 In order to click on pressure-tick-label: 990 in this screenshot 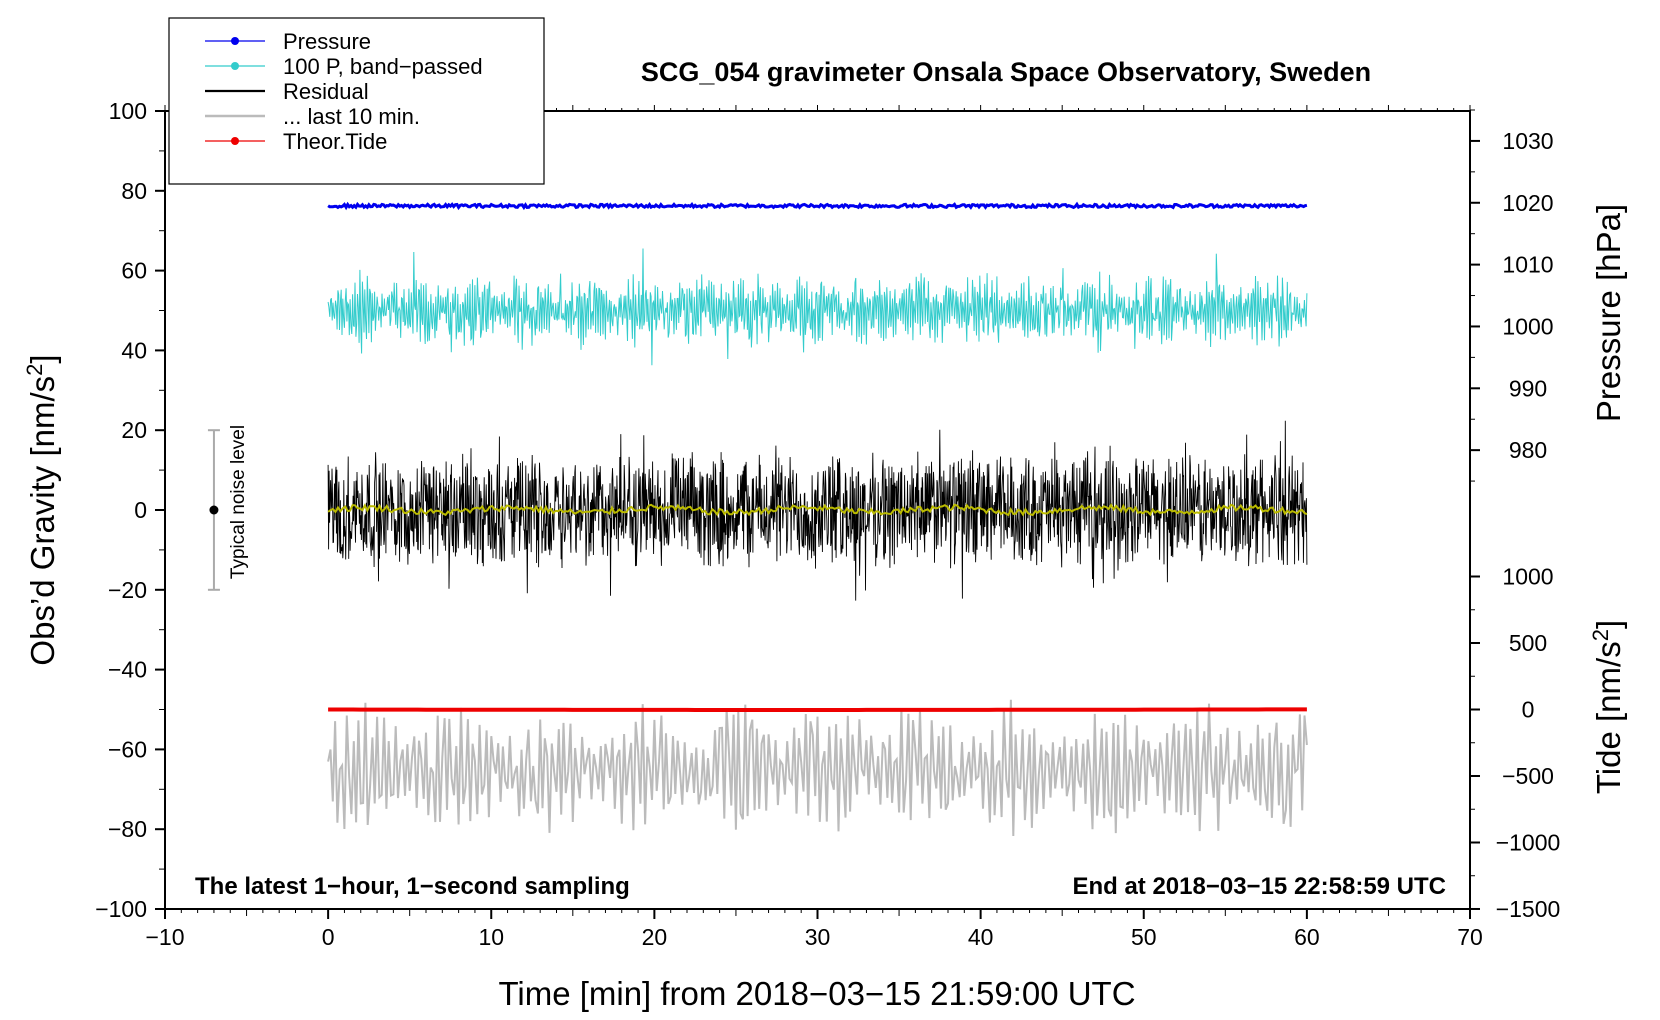, I will do `click(1528, 388)`.